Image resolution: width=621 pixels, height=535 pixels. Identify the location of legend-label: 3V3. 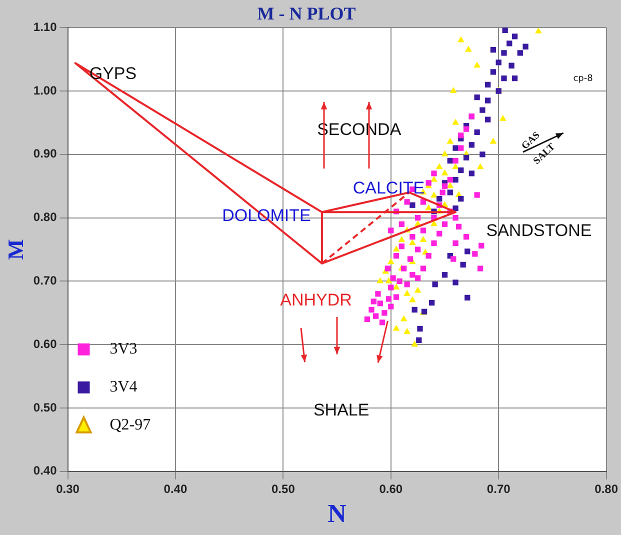
(124, 349).